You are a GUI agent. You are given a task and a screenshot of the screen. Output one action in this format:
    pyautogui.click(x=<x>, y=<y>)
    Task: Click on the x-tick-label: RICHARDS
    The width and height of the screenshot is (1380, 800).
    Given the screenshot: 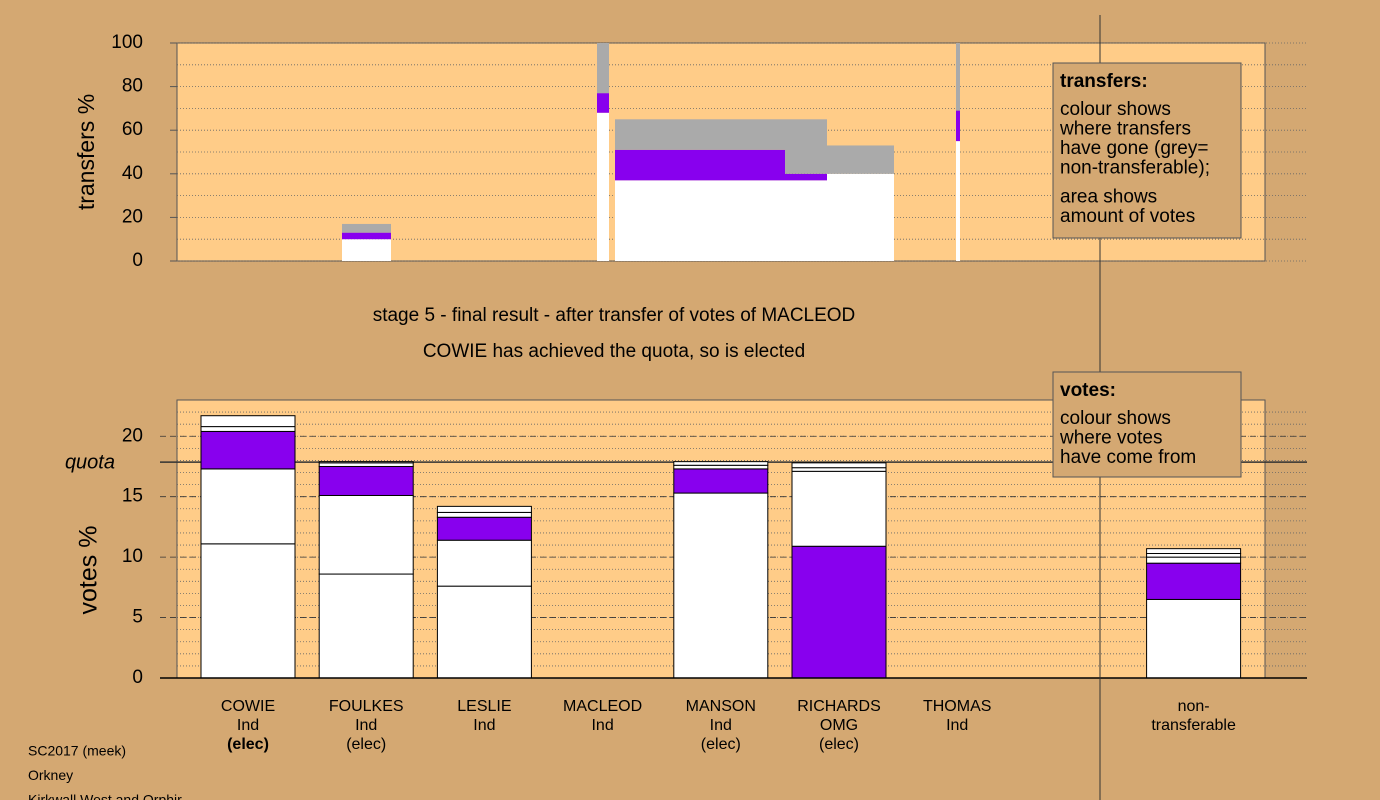 What is the action you would take?
    pyautogui.click(x=839, y=706)
    